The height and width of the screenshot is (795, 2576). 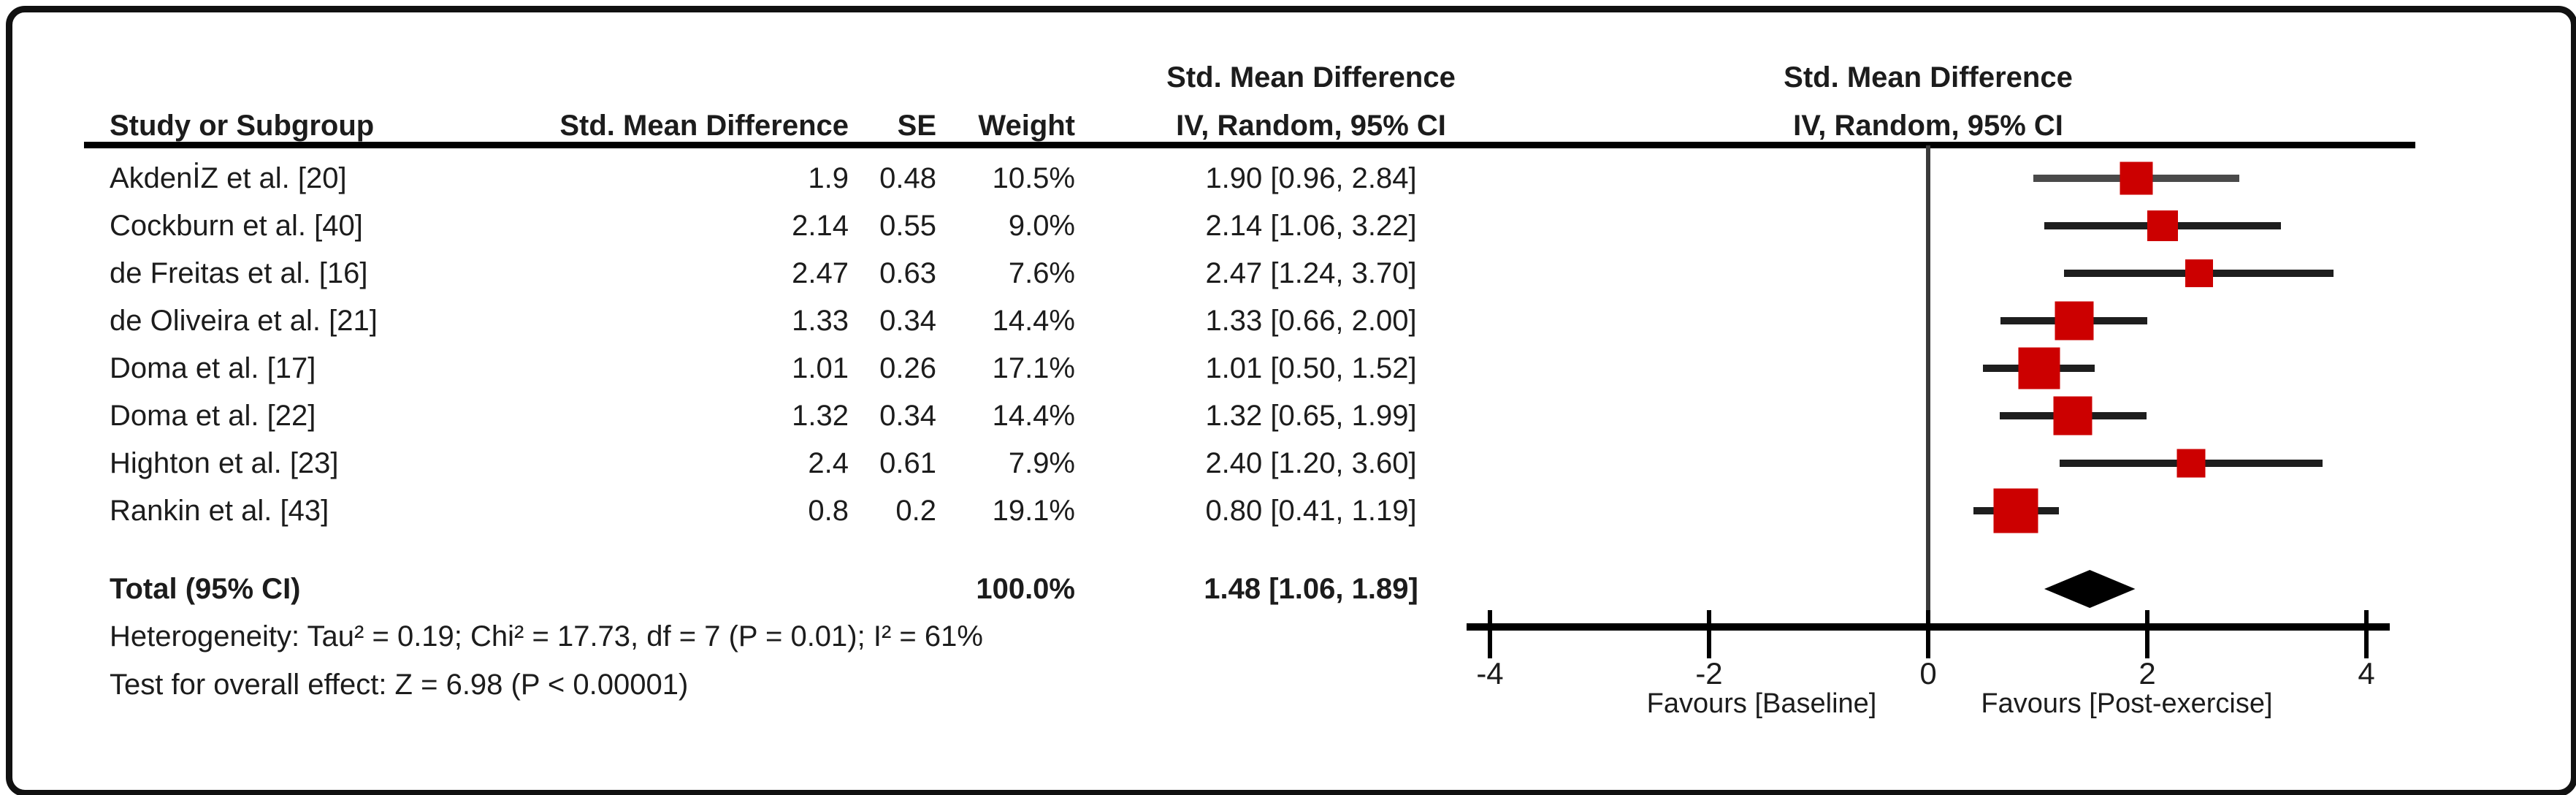 What do you see at coordinates (1033, 178) in the screenshot?
I see `weight-value: 10.5%` at bounding box center [1033, 178].